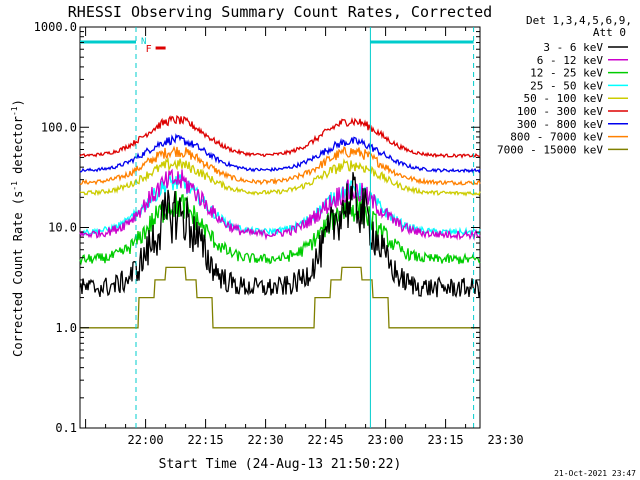  What do you see at coordinates (59, 127) in the screenshot?
I see `y-tick-label: 100.0` at bounding box center [59, 127].